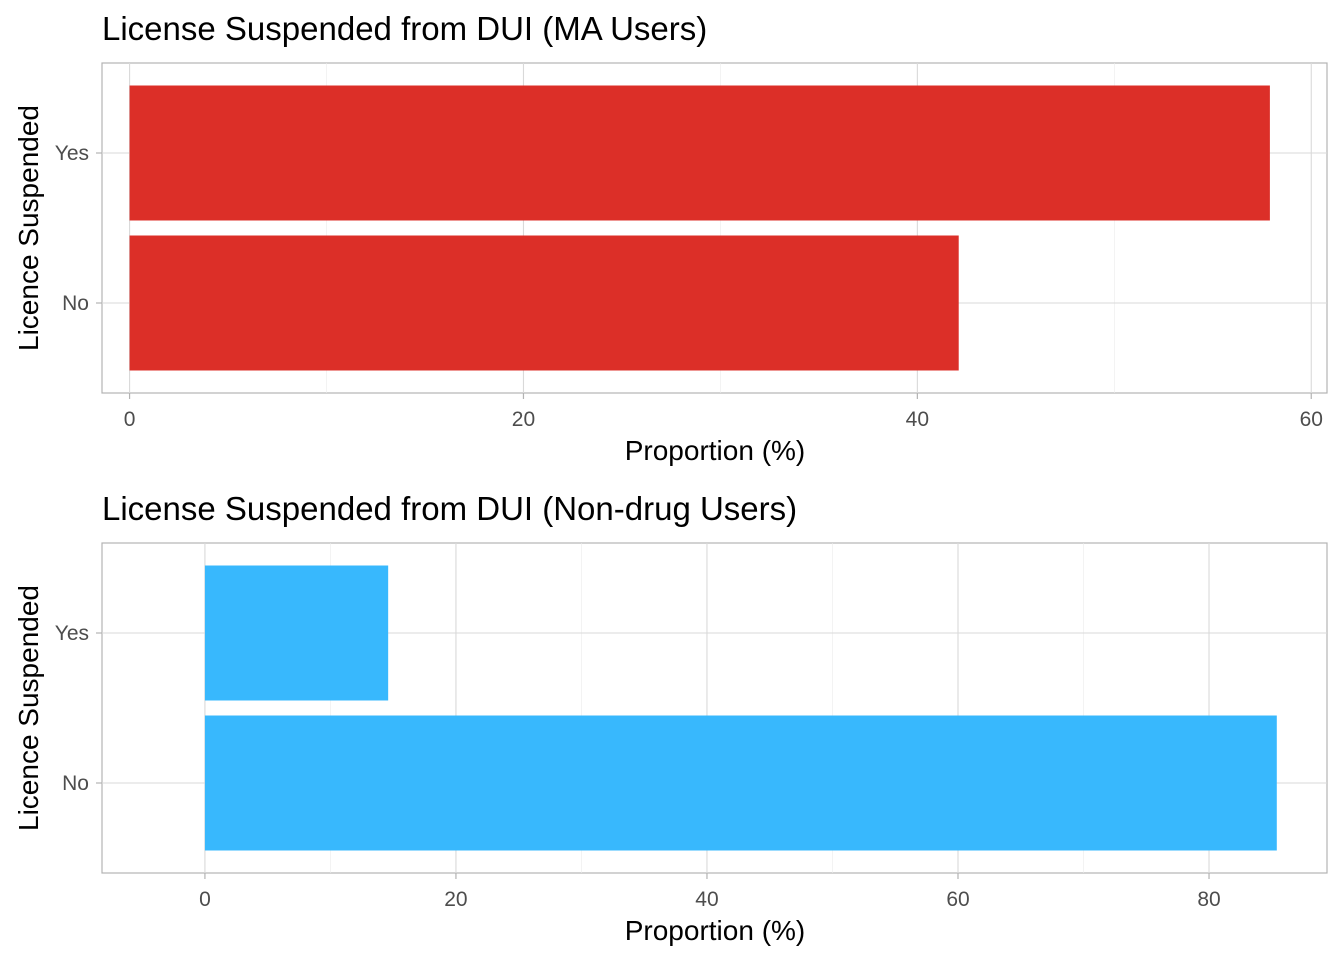 This screenshot has width=1344, height=965. I want to click on x-axis-ticks: 0 20 40 60 80, so click(710, 892).